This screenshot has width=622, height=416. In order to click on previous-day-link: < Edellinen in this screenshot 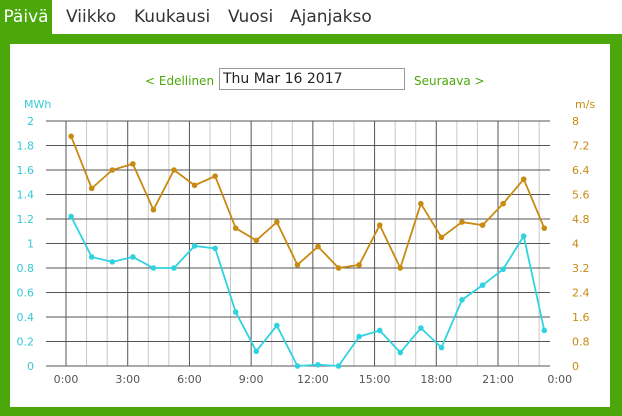, I will do `click(180, 81)`.